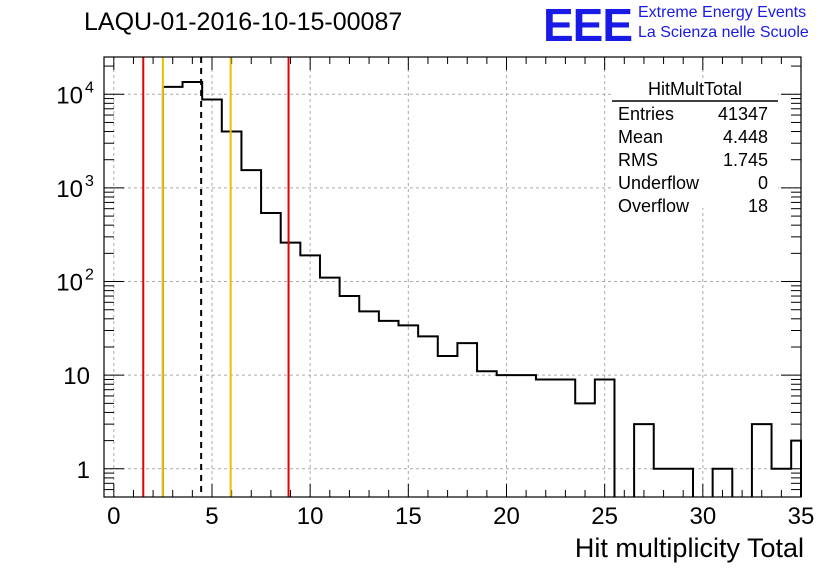 The image size is (836, 572). I want to click on stats-row-label: Overflow, so click(654, 206).